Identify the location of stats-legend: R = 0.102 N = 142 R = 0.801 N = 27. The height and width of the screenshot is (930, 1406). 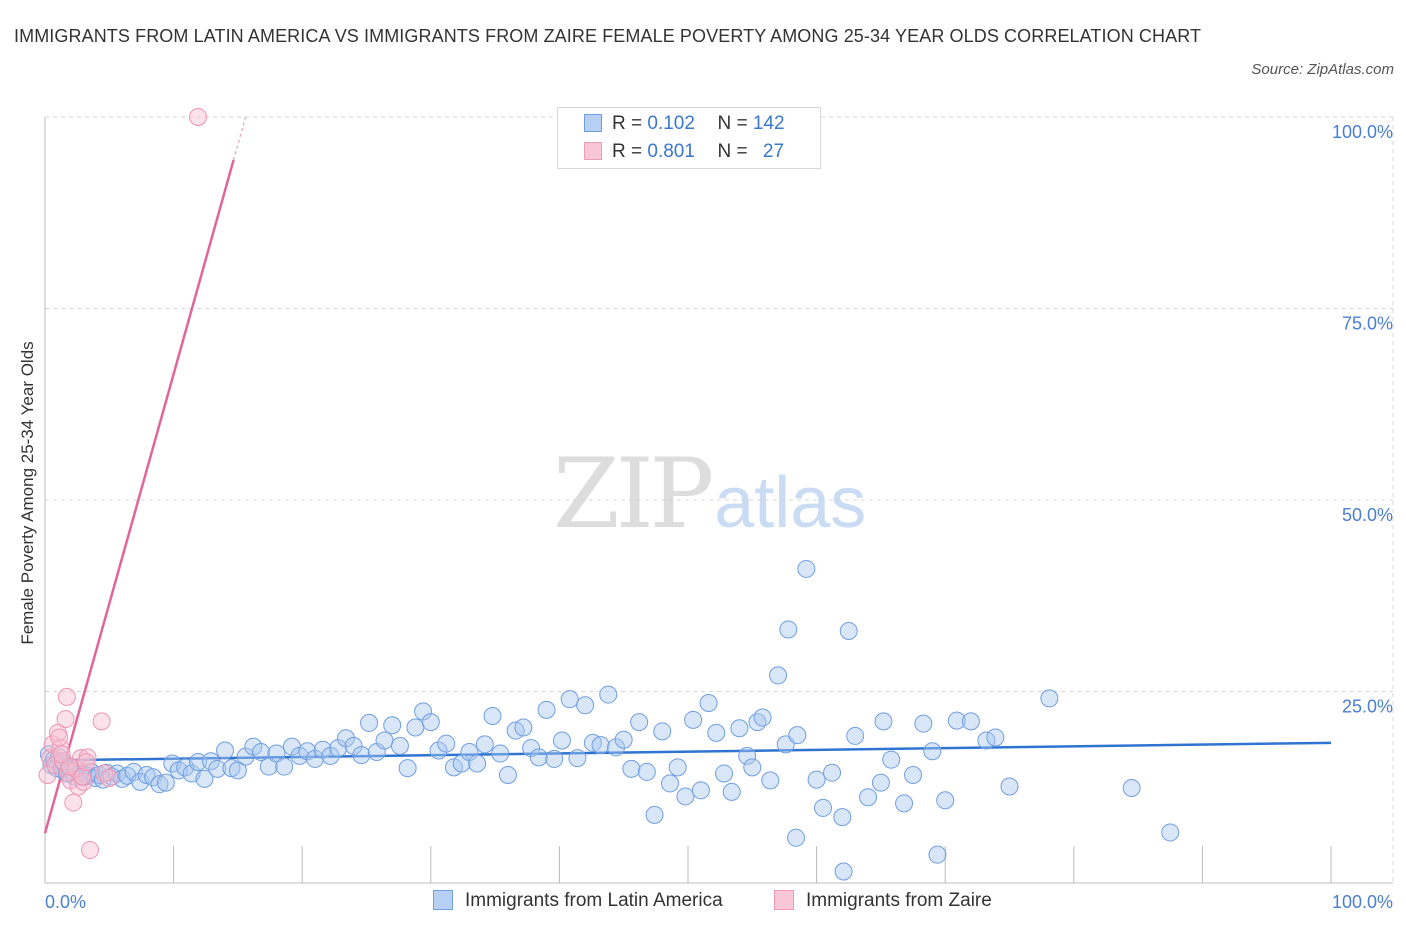
(689, 138).